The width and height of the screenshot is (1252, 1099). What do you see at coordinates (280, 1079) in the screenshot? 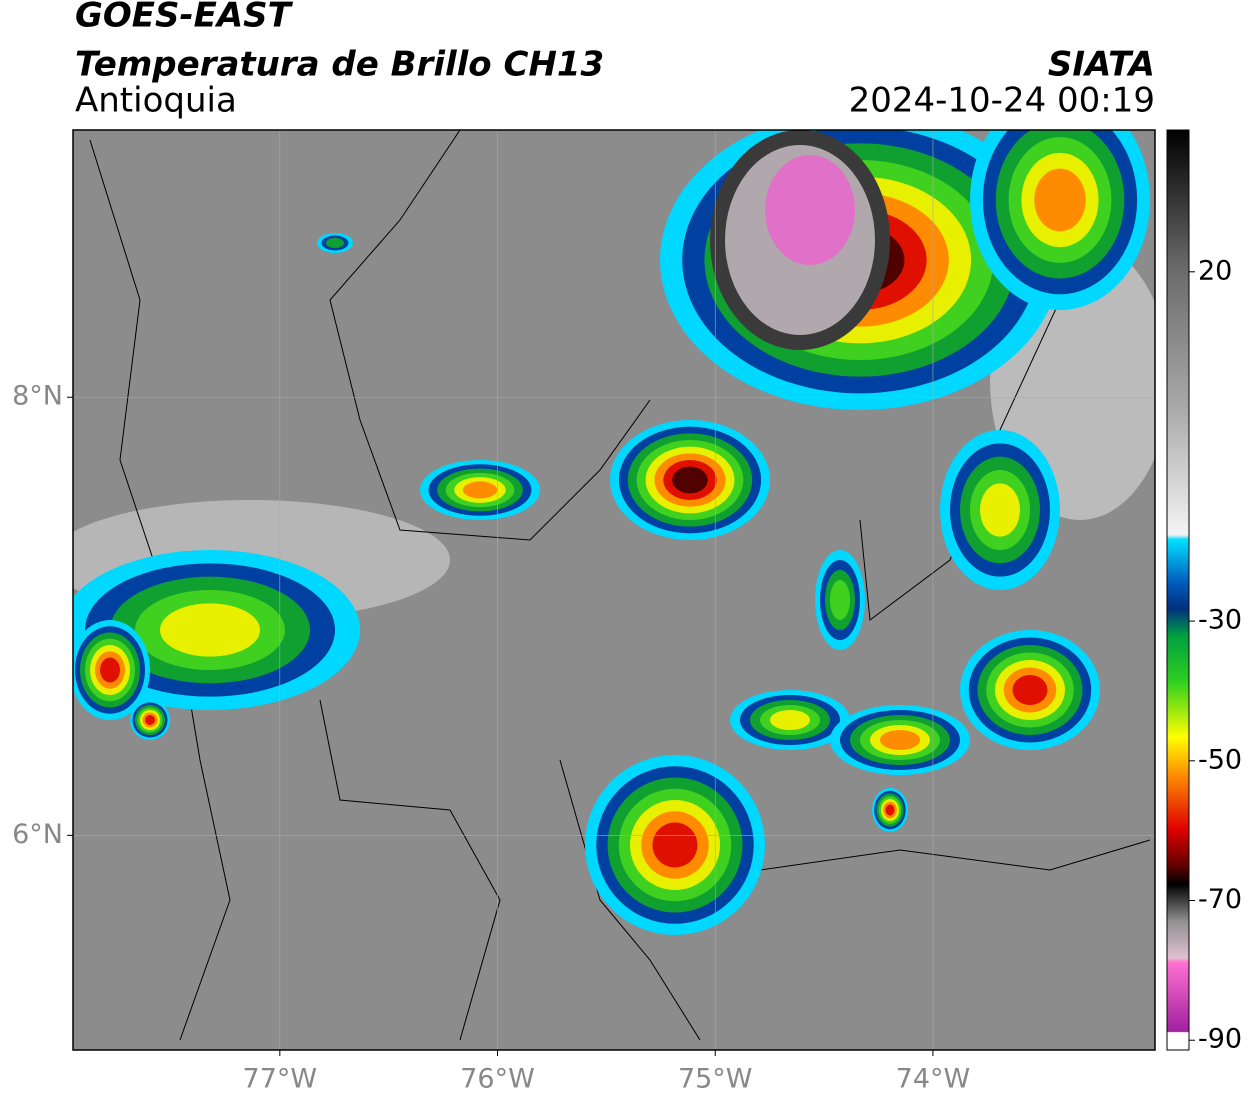
I see `x-tick-label: 77°W` at bounding box center [280, 1079].